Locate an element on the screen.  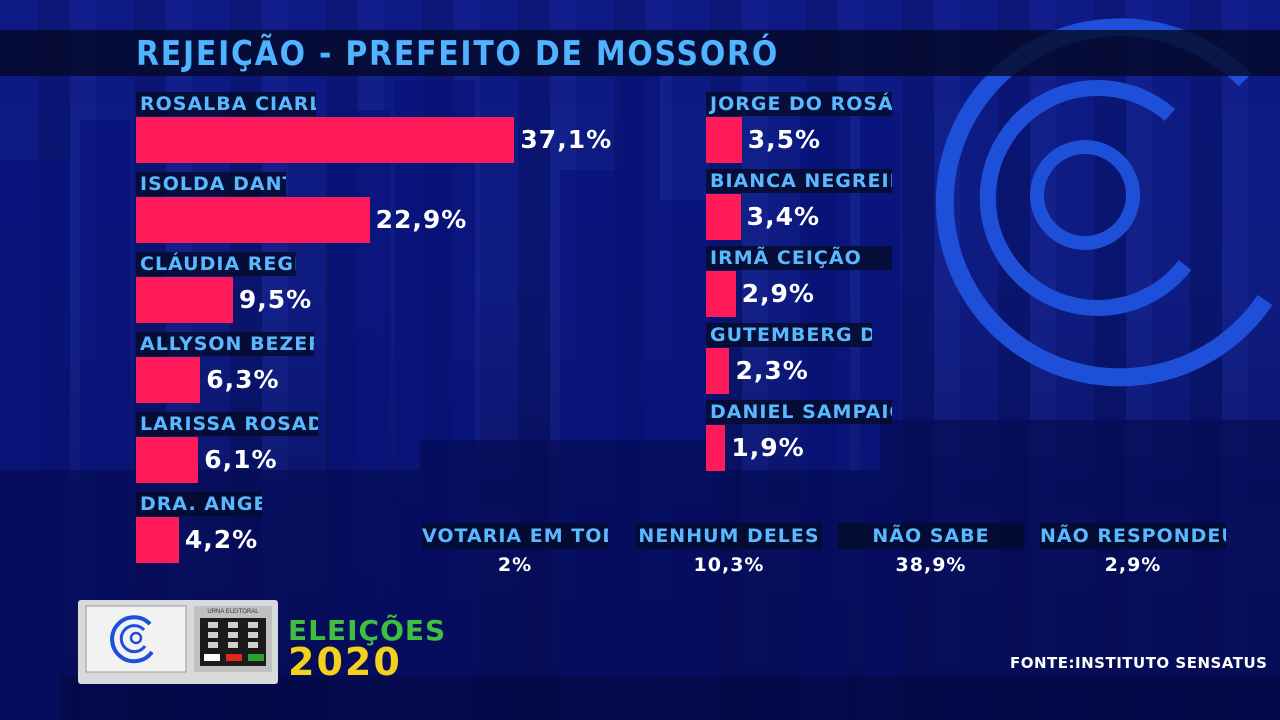
value-label-jorge-do-rosa-rio: 3,5% is located at coordinates (784, 139).